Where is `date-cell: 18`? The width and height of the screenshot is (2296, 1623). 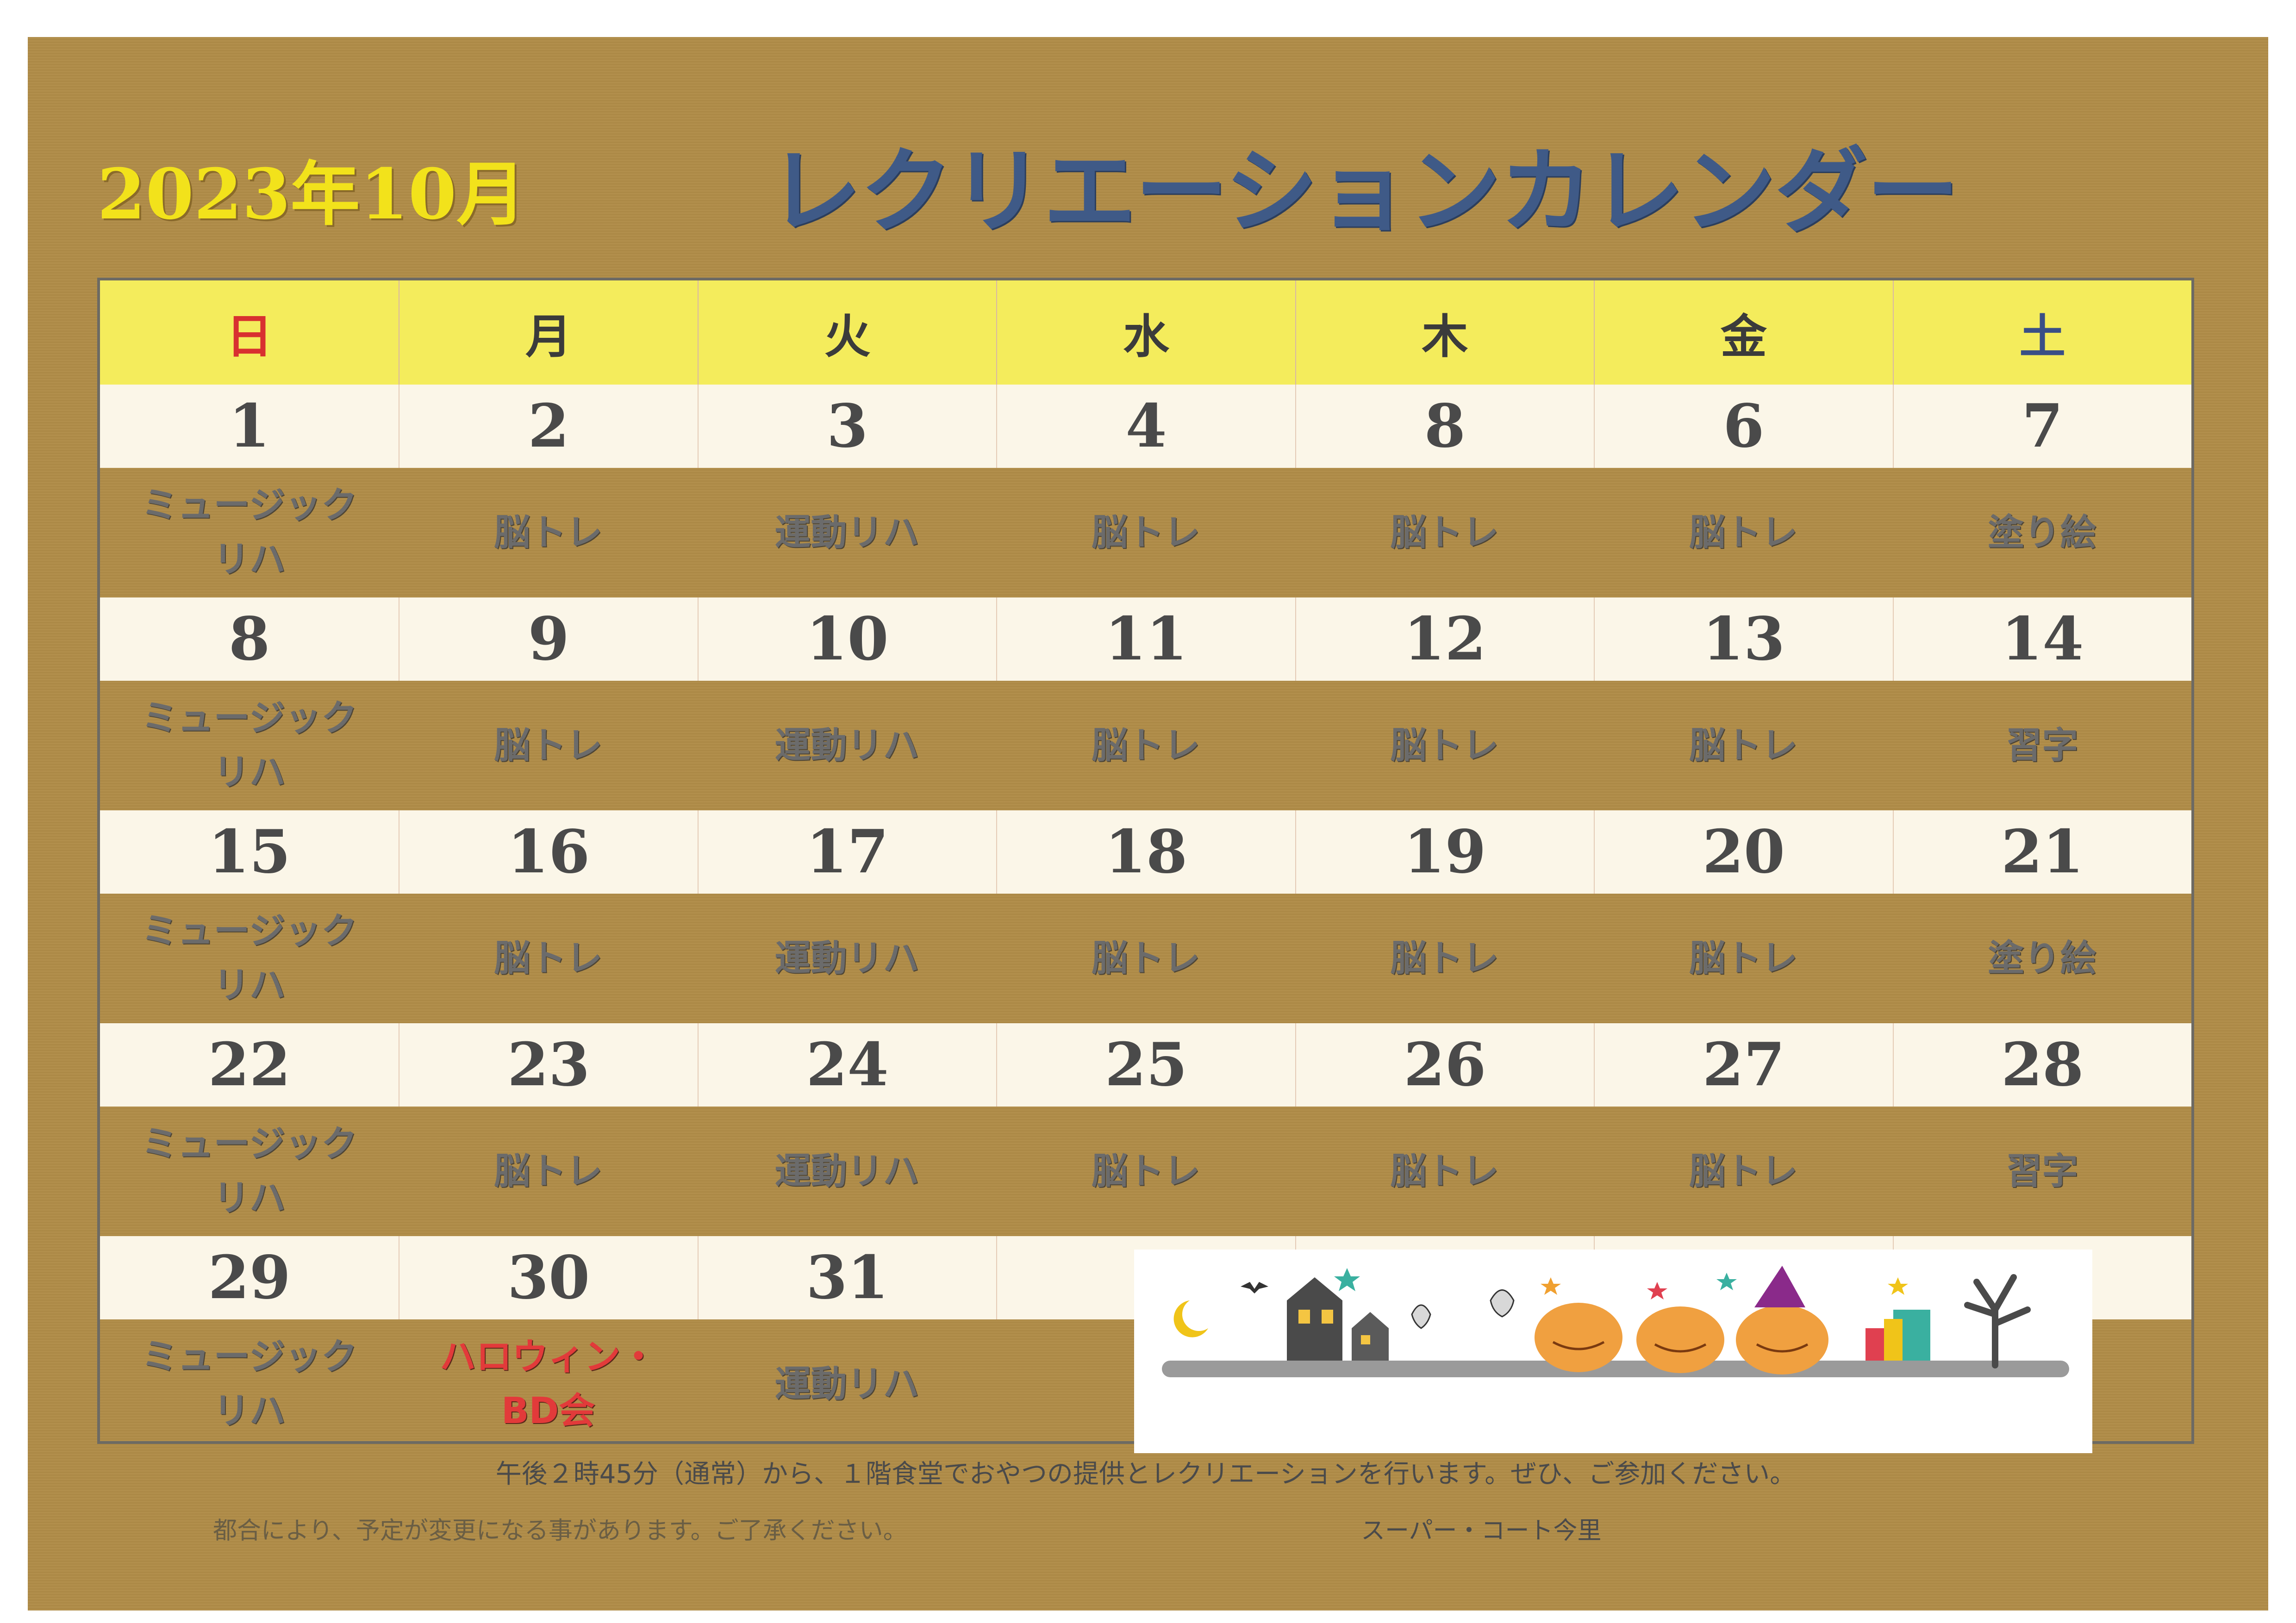
date-cell: 18 is located at coordinates (1145, 852).